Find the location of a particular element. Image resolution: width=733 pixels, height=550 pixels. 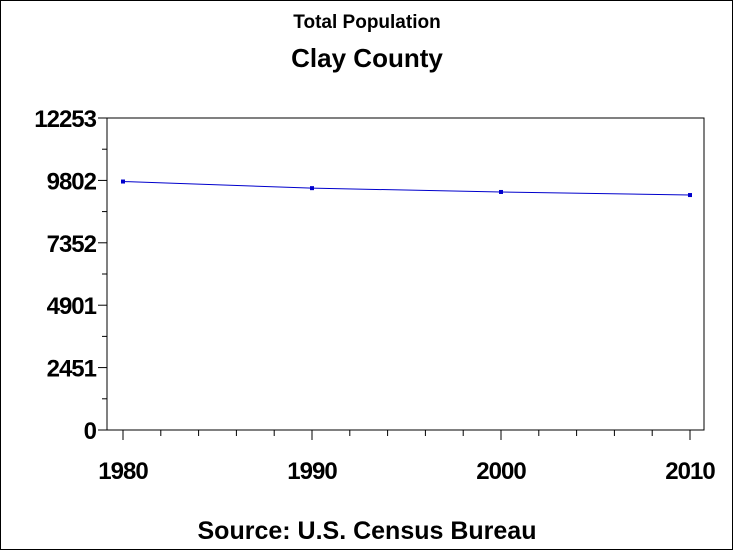

data-series is located at coordinates (406, 188).